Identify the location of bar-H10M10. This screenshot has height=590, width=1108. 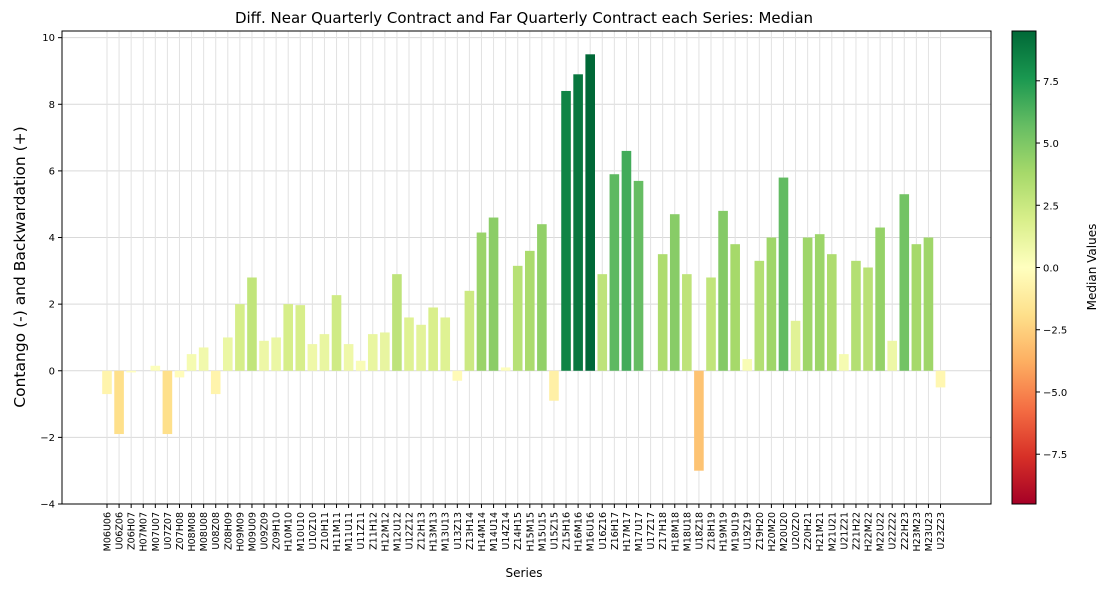
(288, 337).